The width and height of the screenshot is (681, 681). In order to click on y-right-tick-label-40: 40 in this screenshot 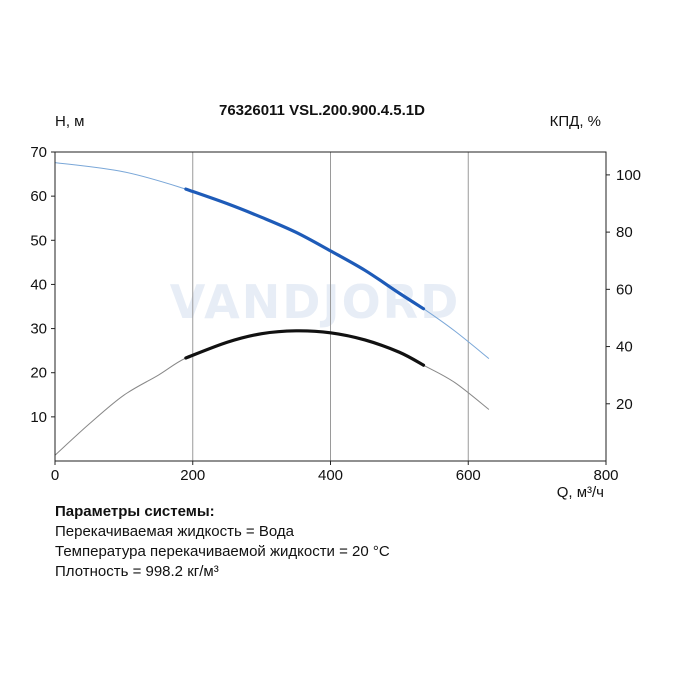, I will do `click(624, 347)`.